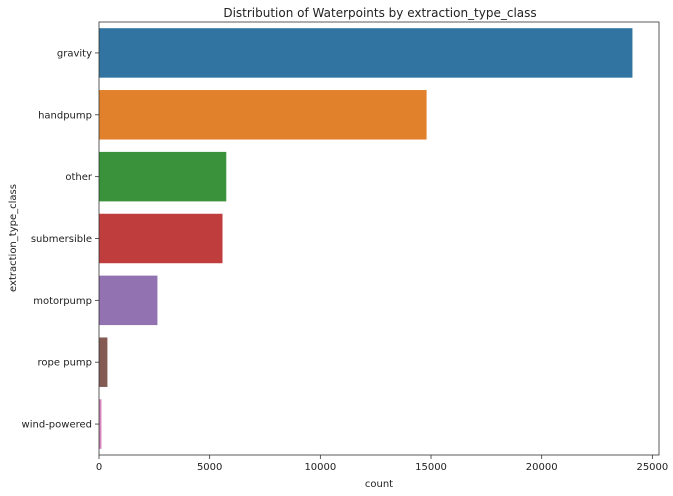 Image resolution: width=673 pixels, height=496 pixels. What do you see at coordinates (542, 467) in the screenshot?
I see `x-tick-label: 20000` at bounding box center [542, 467].